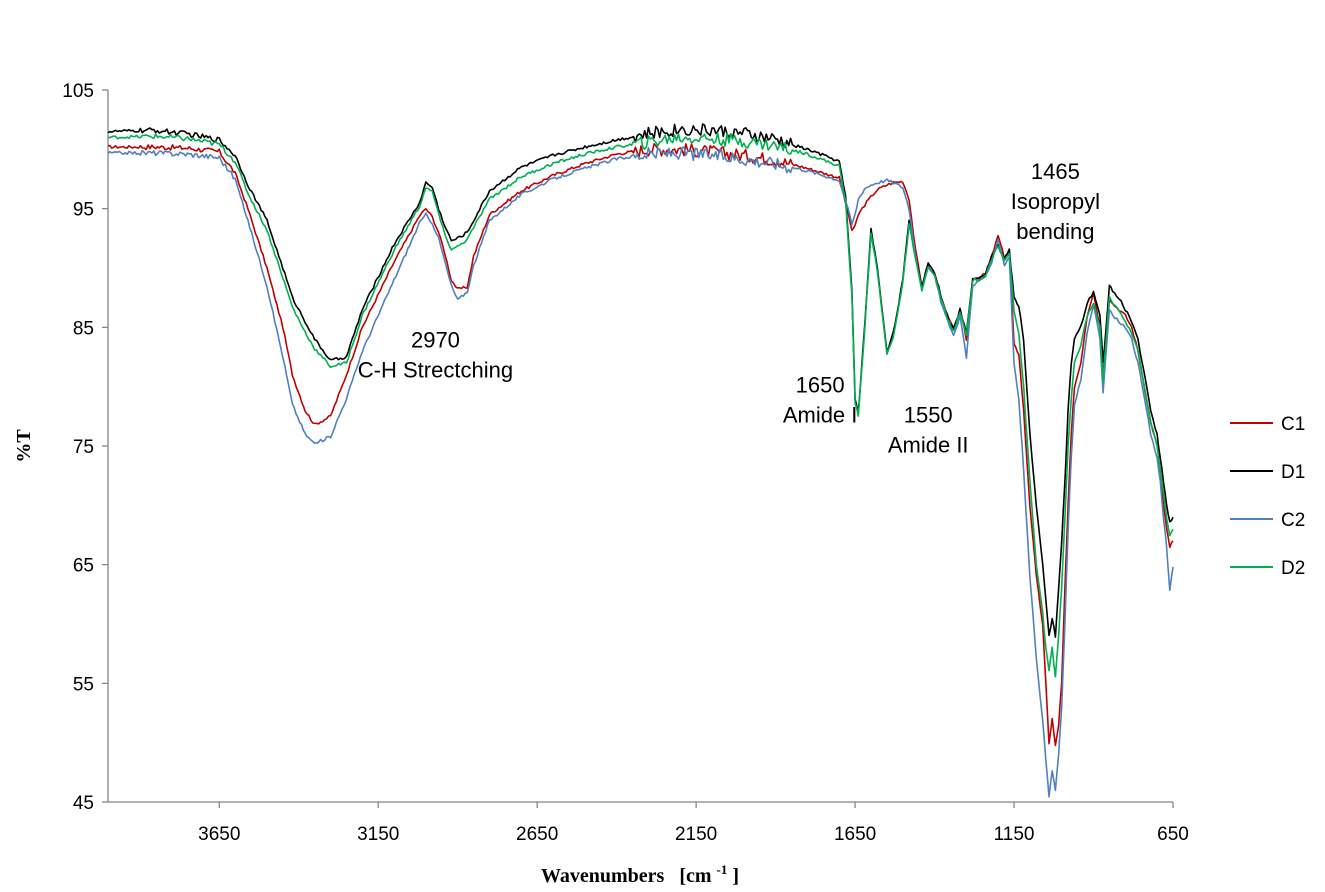 The width and height of the screenshot is (1325, 892). I want to click on legend-label-d1: D1, so click(1293, 472).